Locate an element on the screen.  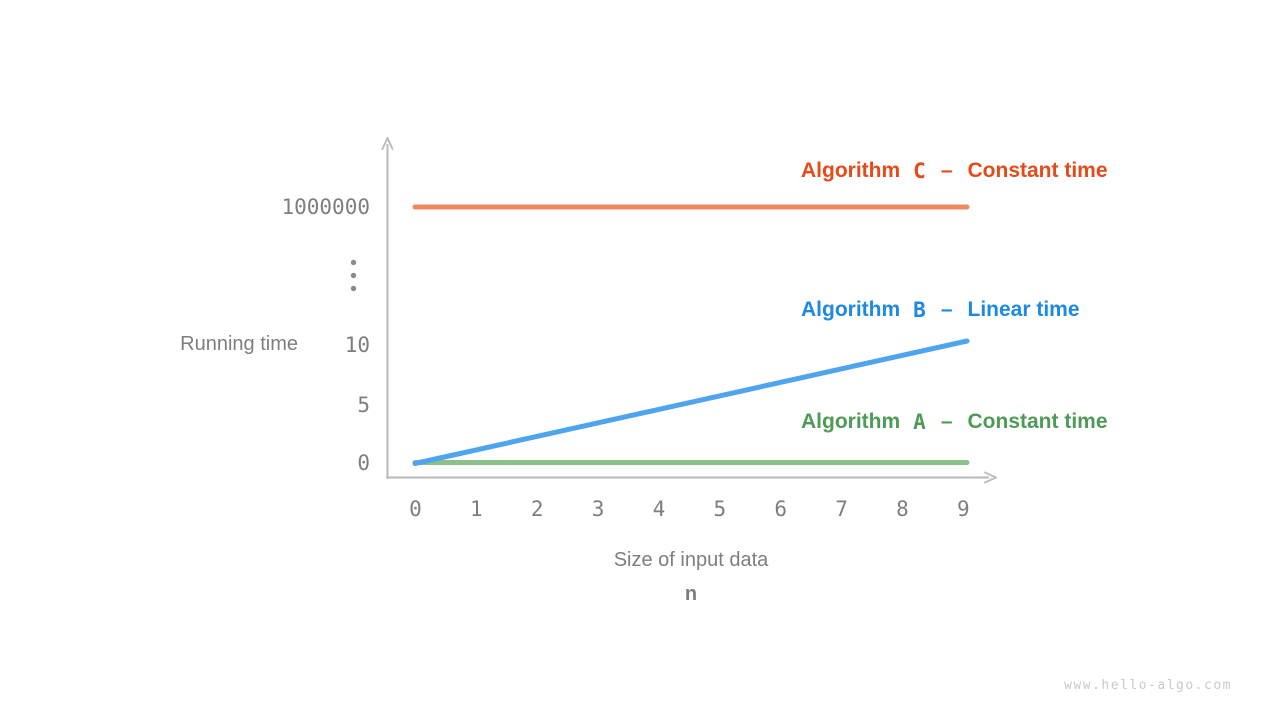
y-tick-label: 0 is located at coordinates (363, 463).